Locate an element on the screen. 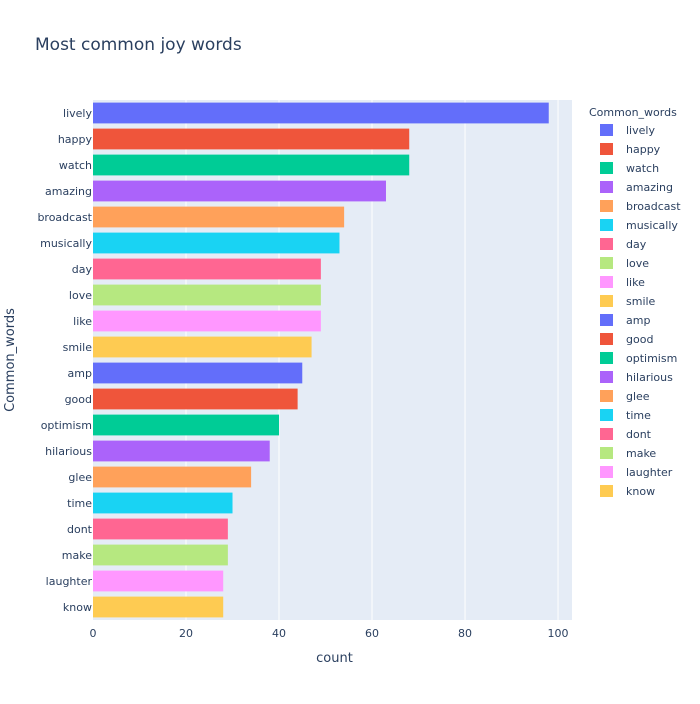  y-tick-label: optimism is located at coordinates (66, 425).